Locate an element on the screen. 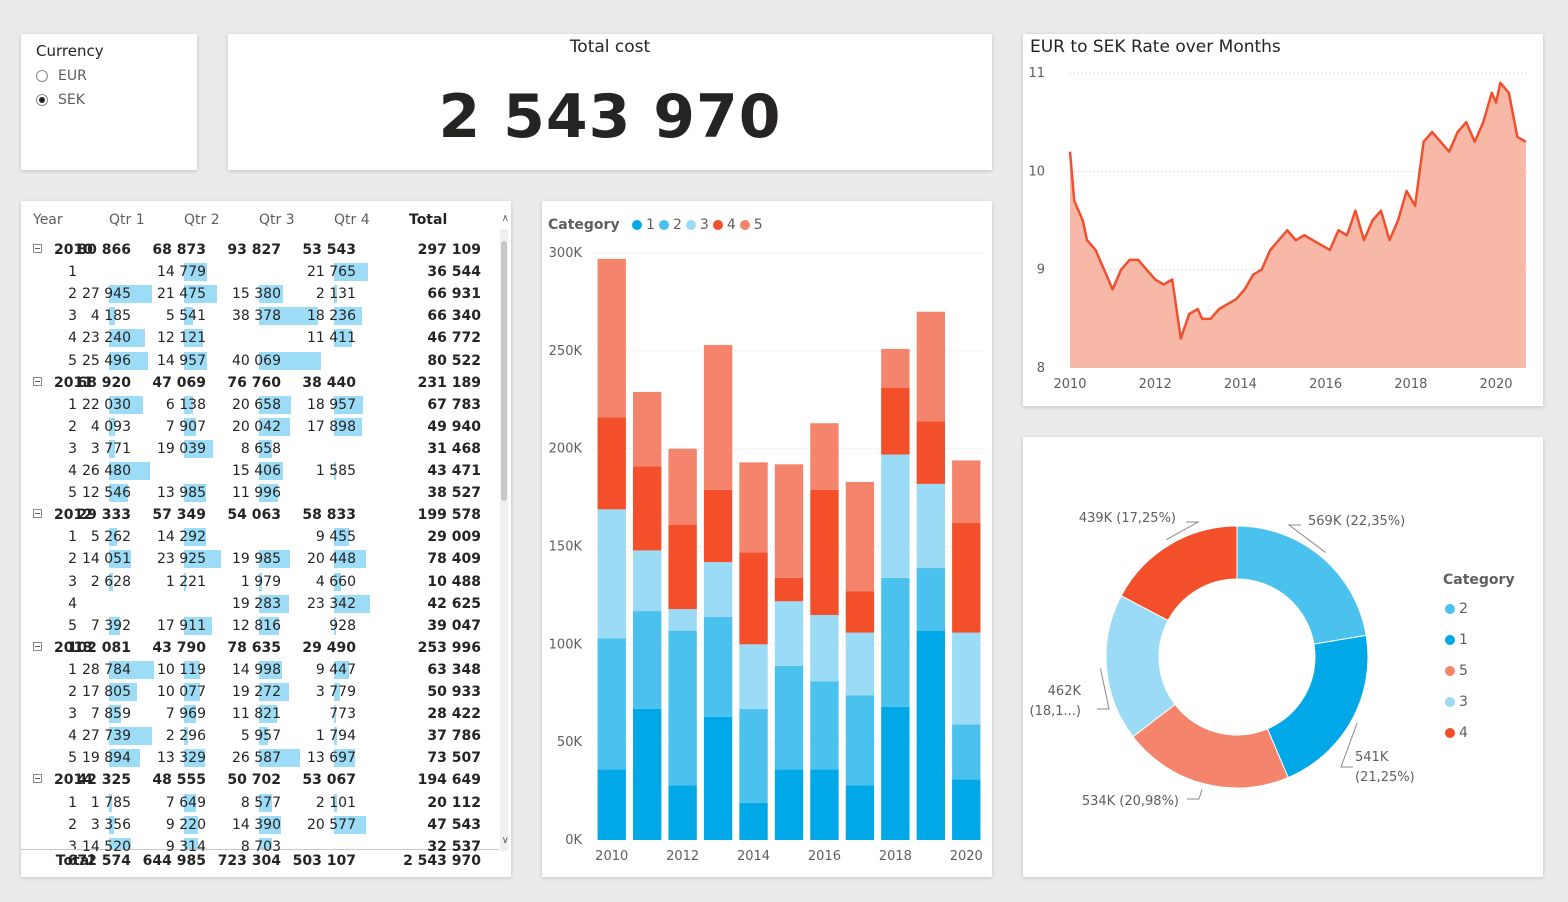 This screenshot has width=1568, height=902. cell-value: 9 447 is located at coordinates (335, 669).